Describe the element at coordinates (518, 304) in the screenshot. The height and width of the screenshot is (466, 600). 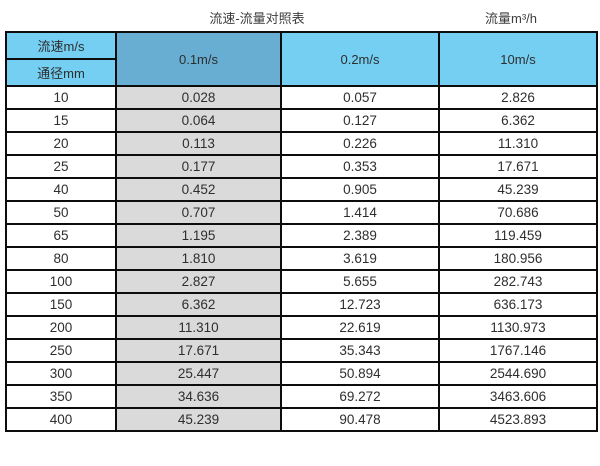
I see `value-cell-10ms: 636.173` at that location.